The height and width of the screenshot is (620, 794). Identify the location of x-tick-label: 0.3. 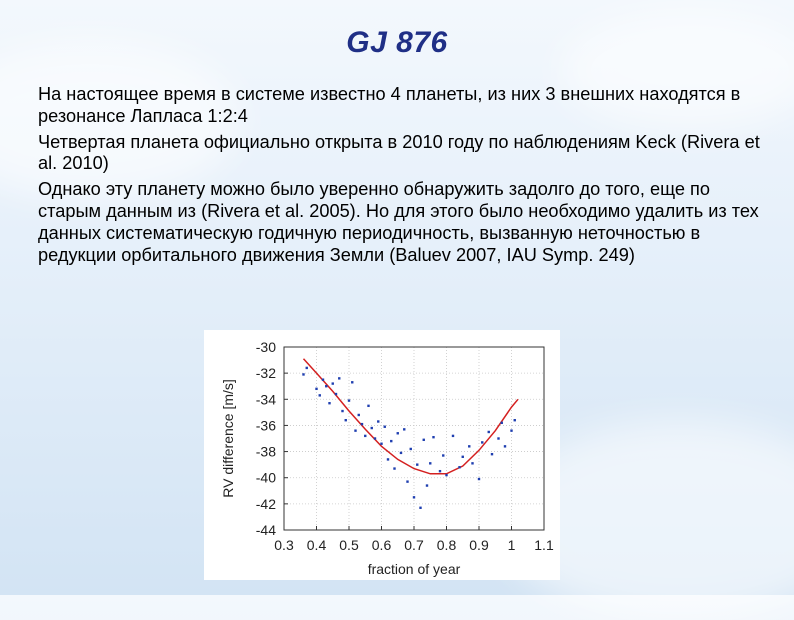
(284, 545).